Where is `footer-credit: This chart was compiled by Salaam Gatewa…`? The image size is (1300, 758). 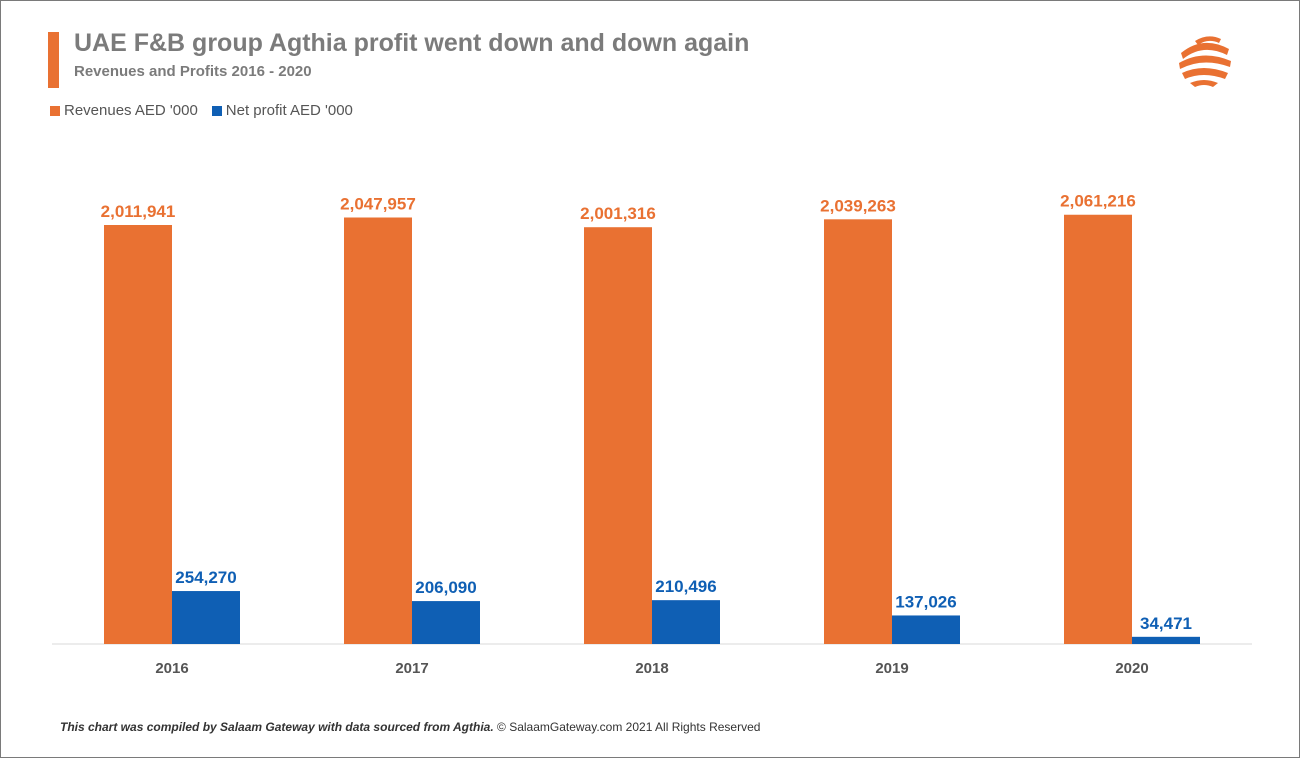 footer-credit: This chart was compiled by Salaam Gatewa… is located at coordinates (277, 727).